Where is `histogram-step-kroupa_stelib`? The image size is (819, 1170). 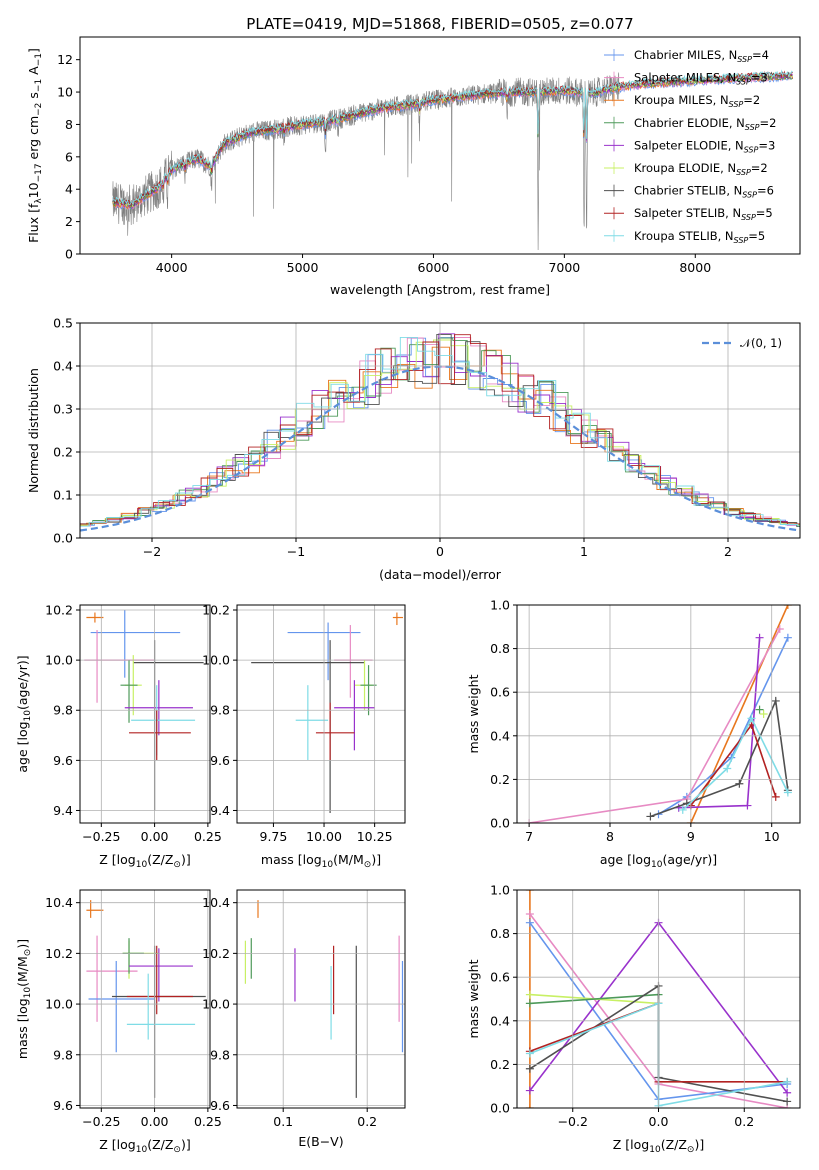
histogram-step-kroupa_stelib is located at coordinates (440, 431).